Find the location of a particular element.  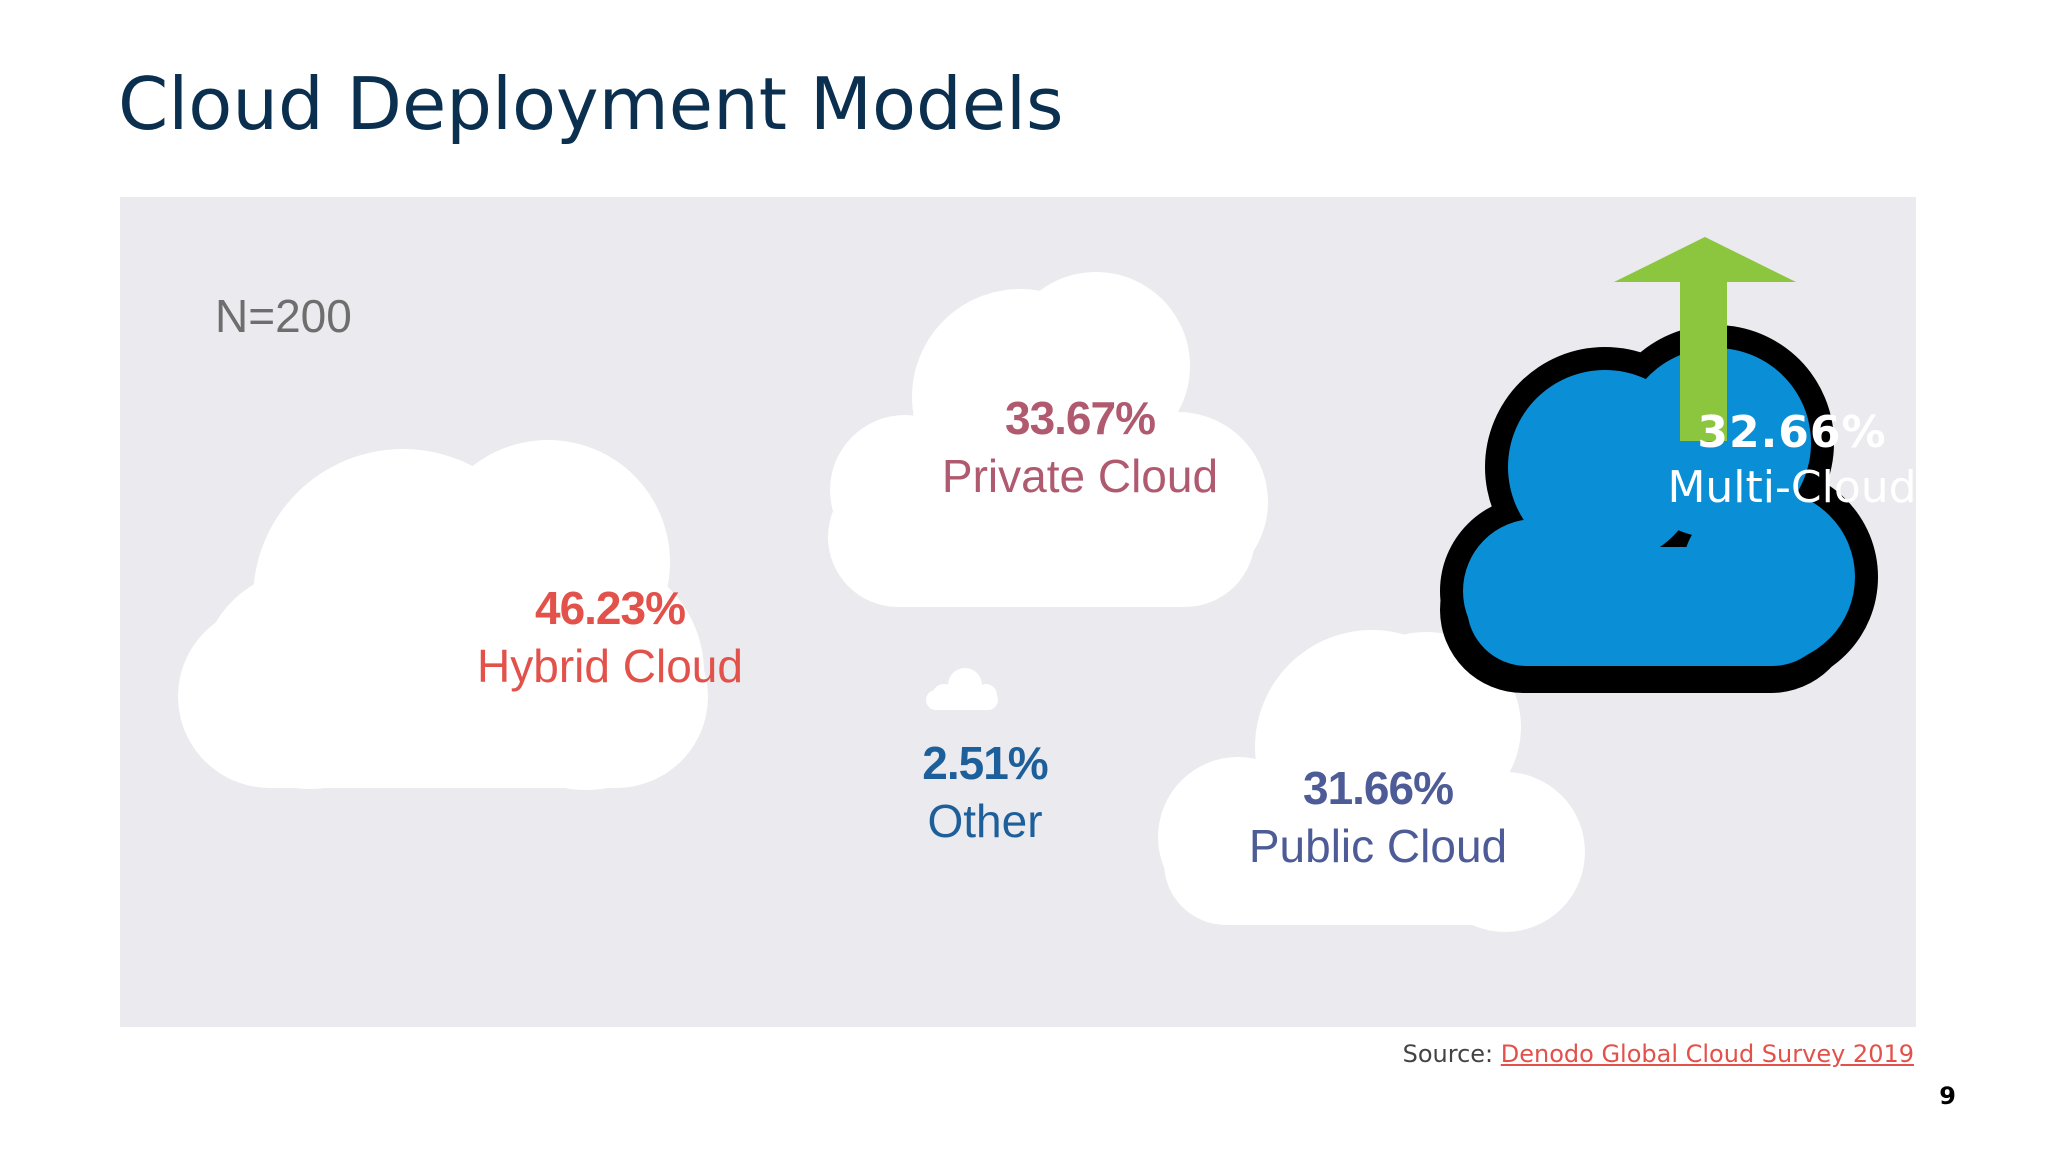

source-prefix: Source: is located at coordinates (1448, 1054).